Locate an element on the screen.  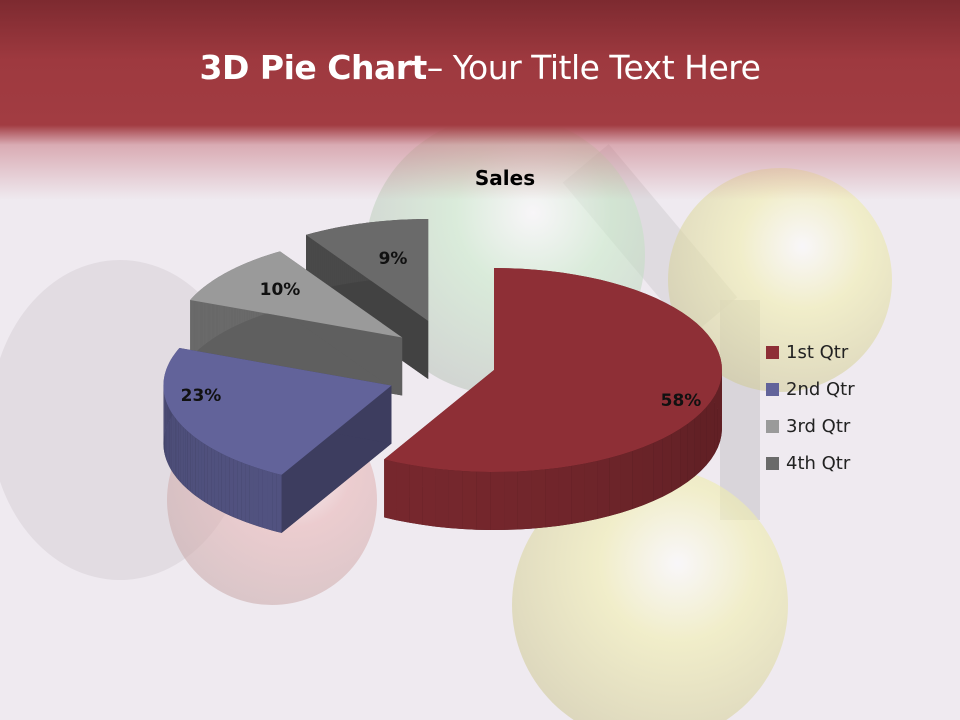
slice-radial-wall is located at coordinates (296, 347).